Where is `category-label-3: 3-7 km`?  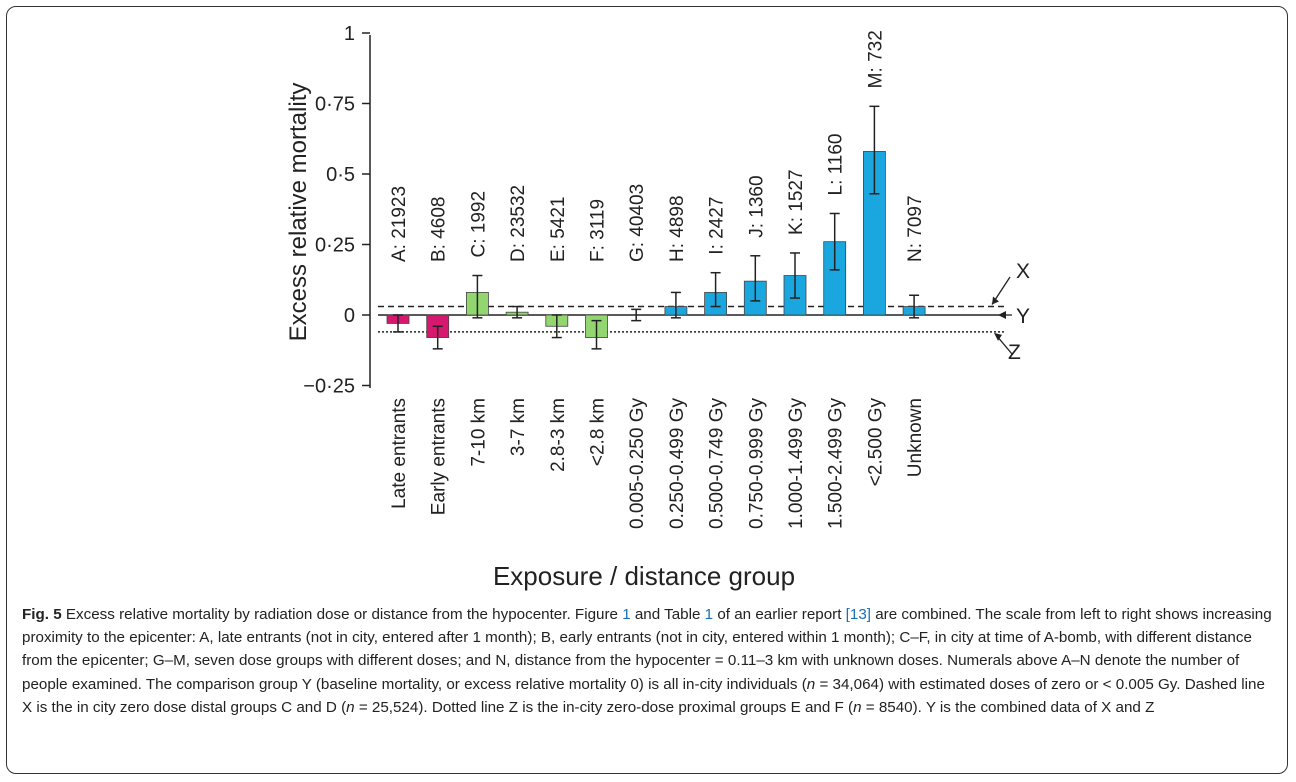 category-label-3: 3-7 km is located at coordinates (518, 427).